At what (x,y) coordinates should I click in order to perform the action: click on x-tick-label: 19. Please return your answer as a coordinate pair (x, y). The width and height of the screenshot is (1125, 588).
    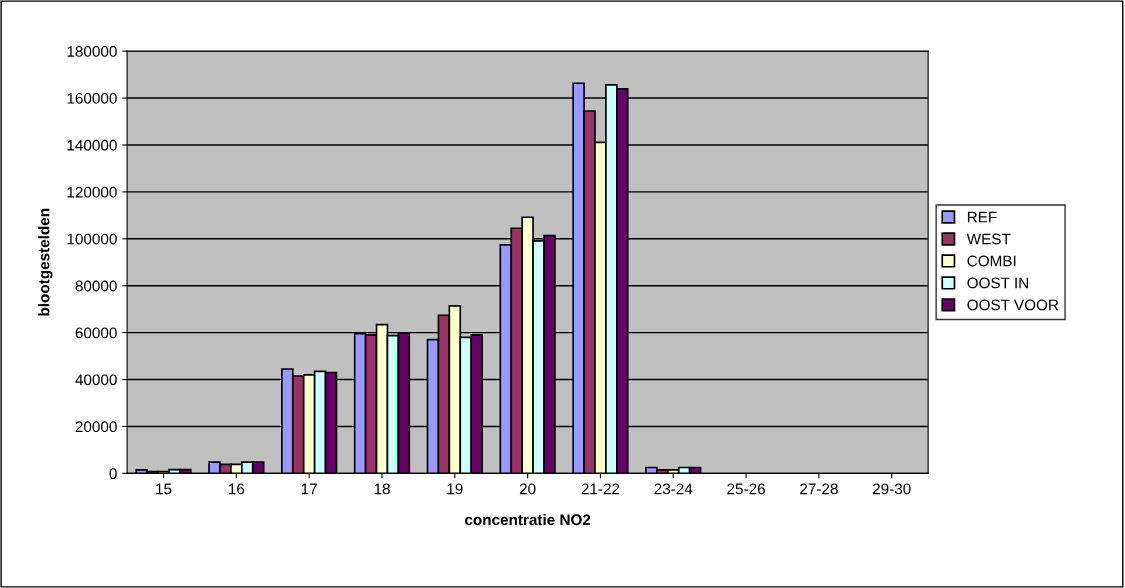
    Looking at the image, I should click on (455, 489).